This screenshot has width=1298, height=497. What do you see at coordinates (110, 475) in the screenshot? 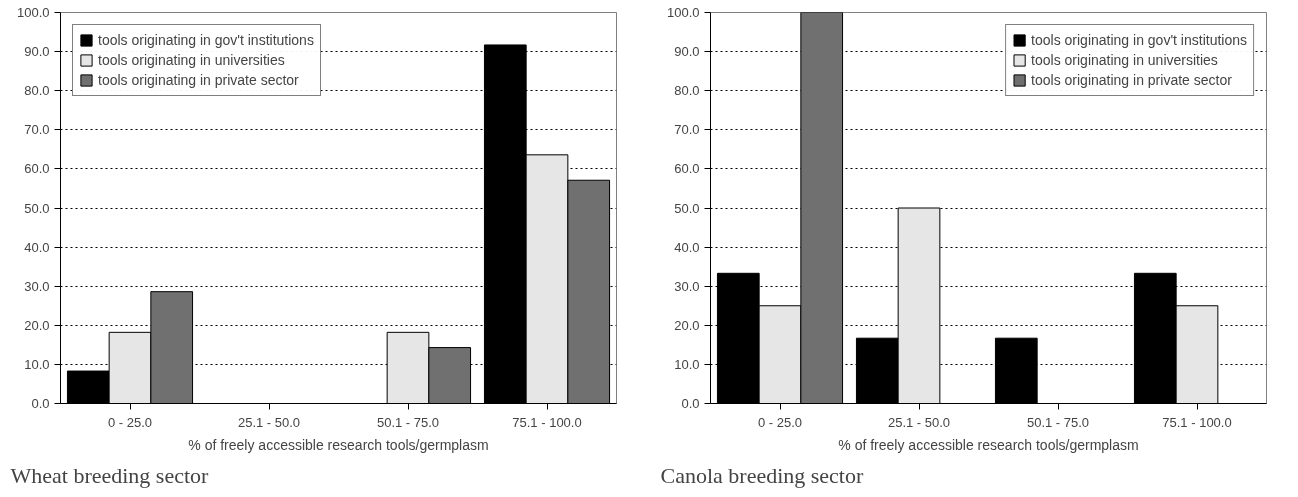
I see `text: Wheat breeding sector` at bounding box center [110, 475].